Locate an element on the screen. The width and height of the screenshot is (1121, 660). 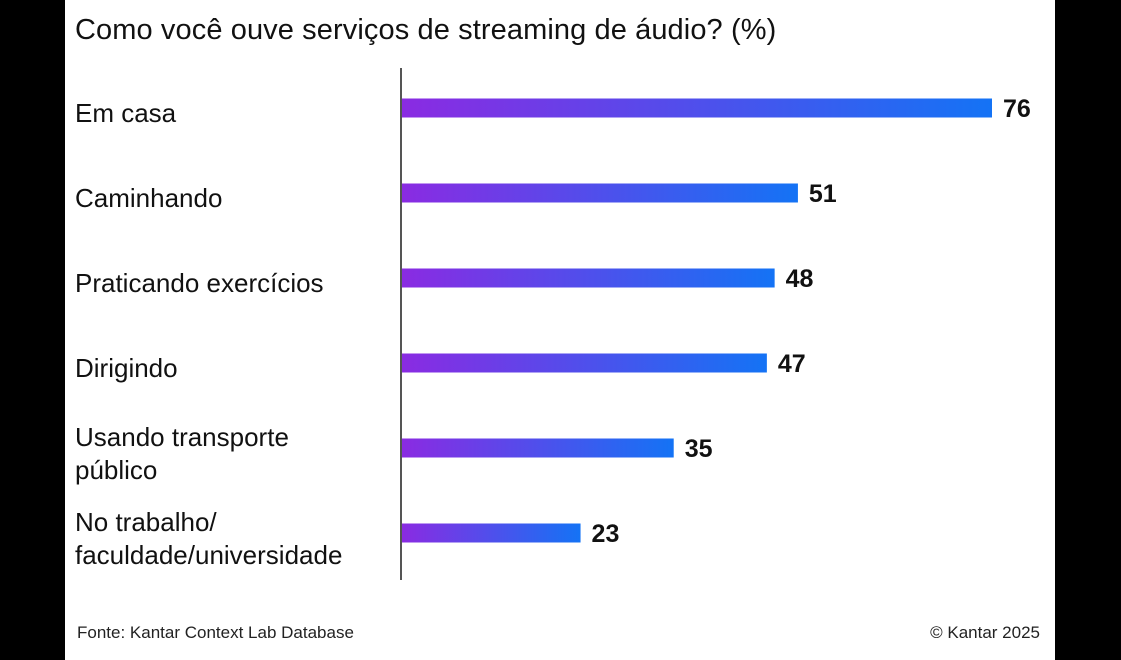
category-label-2: Praticando exercícios is located at coordinates (199, 283).